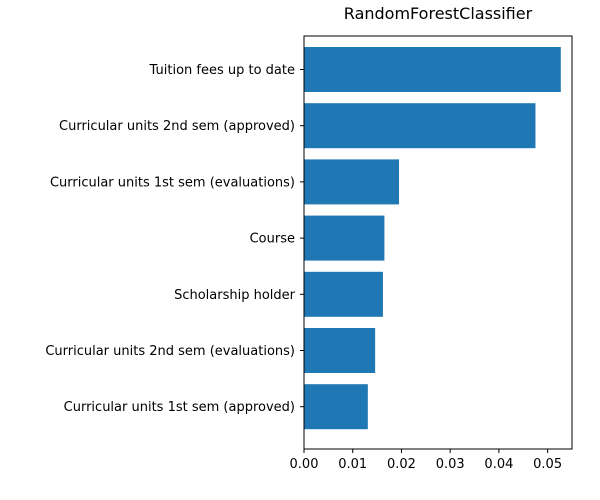 This screenshot has height=500, width=600. What do you see at coordinates (172, 182) in the screenshot?
I see `y-tick-label: Curricular units 1st sem (evaluations)` at bounding box center [172, 182].